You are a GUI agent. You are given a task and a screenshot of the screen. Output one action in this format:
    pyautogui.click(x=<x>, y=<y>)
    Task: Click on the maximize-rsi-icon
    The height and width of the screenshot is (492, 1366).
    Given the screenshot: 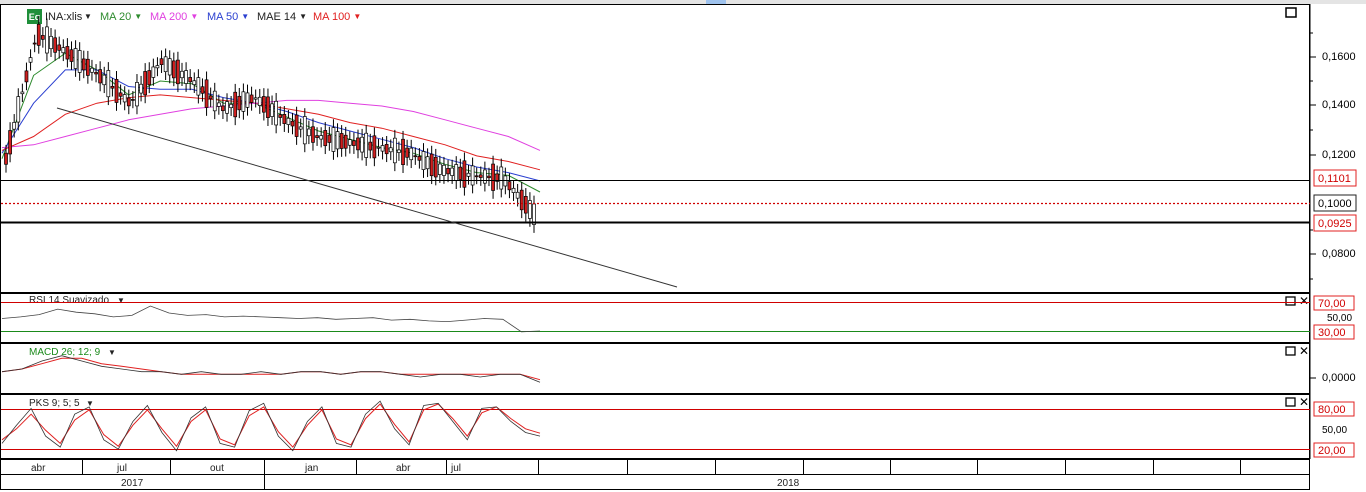 What is the action you would take?
    pyautogui.click(x=1290, y=301)
    